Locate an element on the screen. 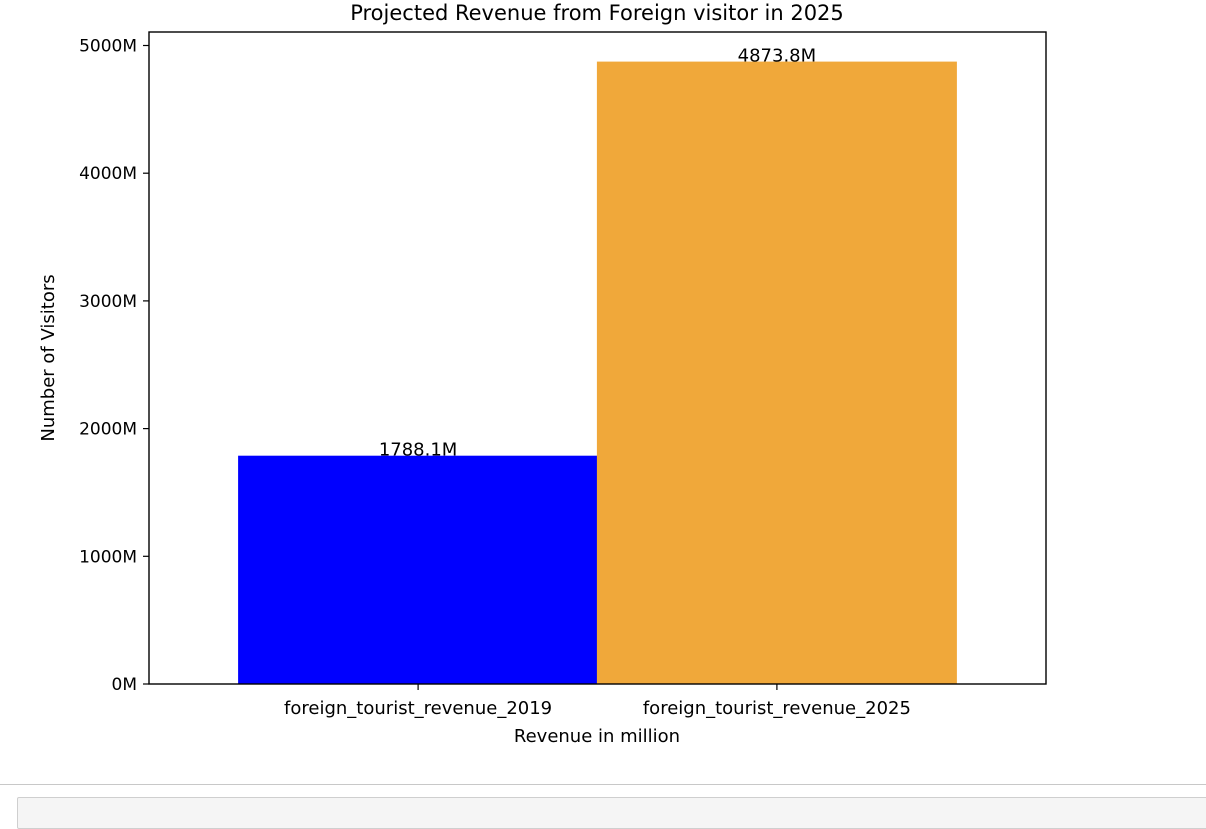  y-axis-label: Number of Visitors is located at coordinates (48, 357).